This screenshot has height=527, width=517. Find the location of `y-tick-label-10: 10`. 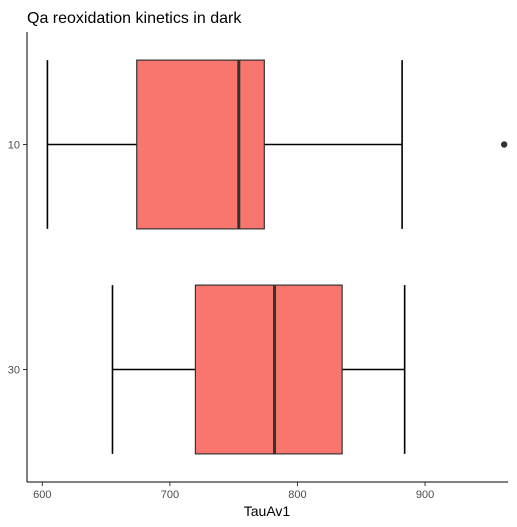

y-tick-label-10: 10 is located at coordinates (14, 146).